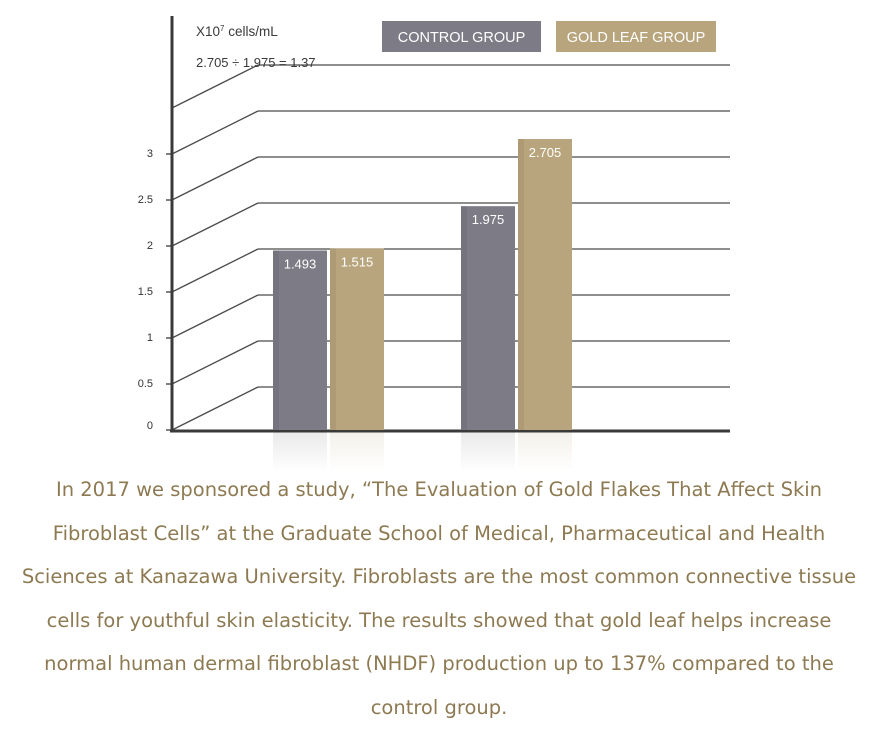  What do you see at coordinates (150, 154) in the screenshot?
I see `y-tick-label: 3` at bounding box center [150, 154].